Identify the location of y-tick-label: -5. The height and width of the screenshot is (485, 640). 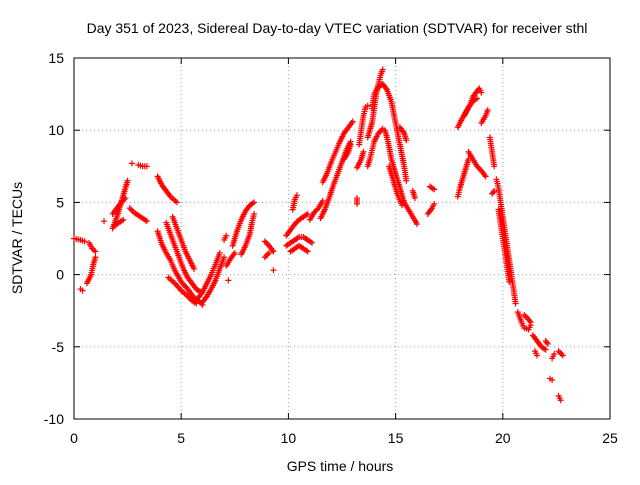
(58, 347).